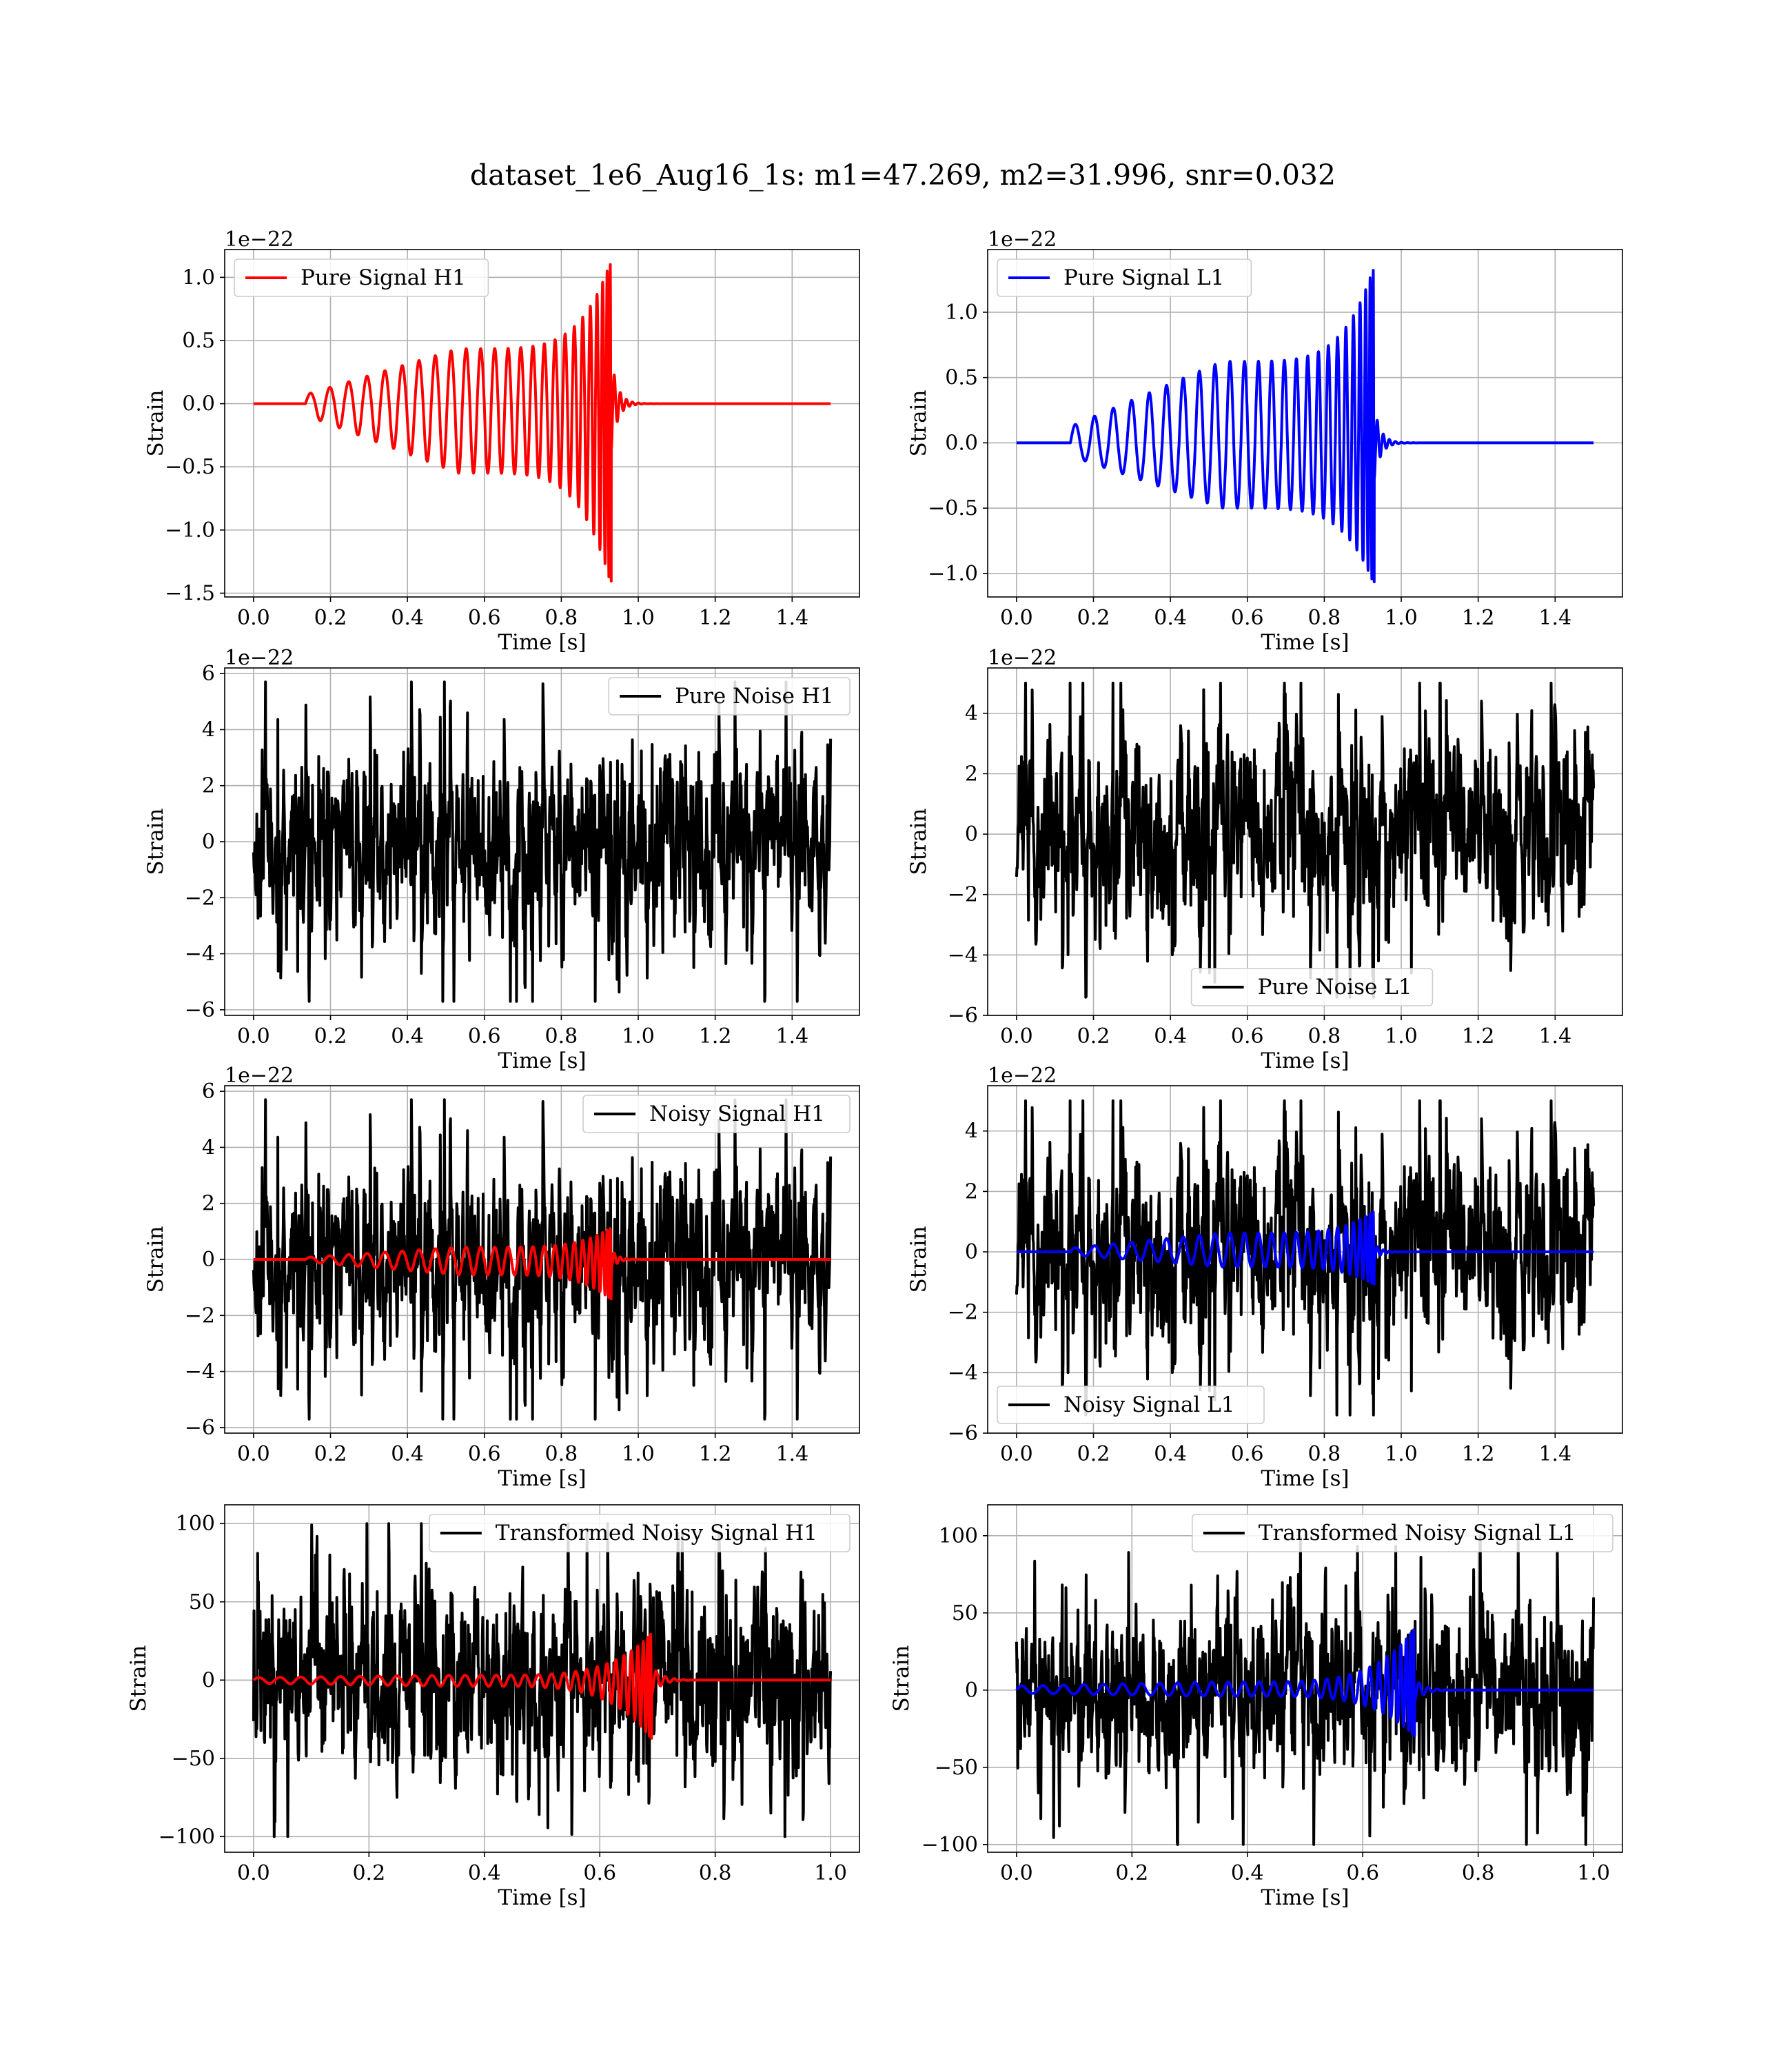 The height and width of the screenshot is (2068, 1792). I want to click on x-tick-label: 0.0, so click(253, 1036).